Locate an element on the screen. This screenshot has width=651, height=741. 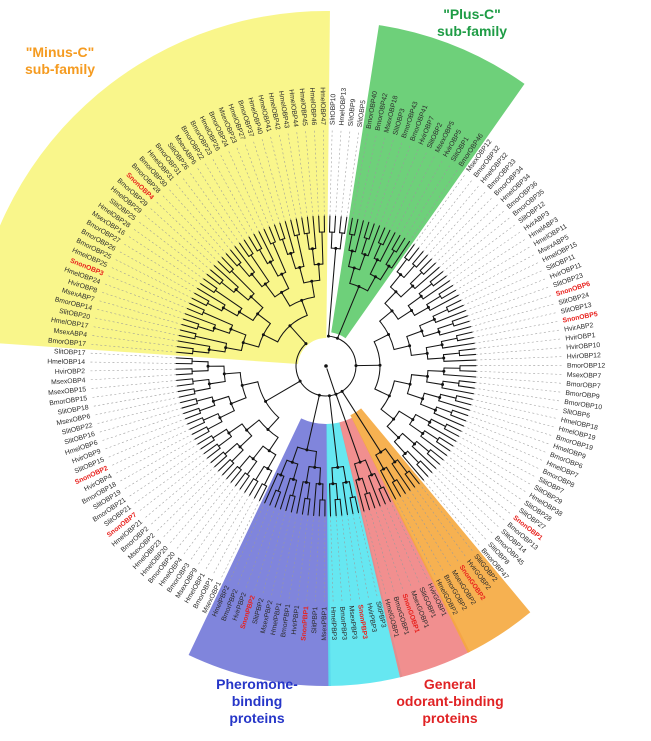
root-dot is located at coordinates (326, 366).